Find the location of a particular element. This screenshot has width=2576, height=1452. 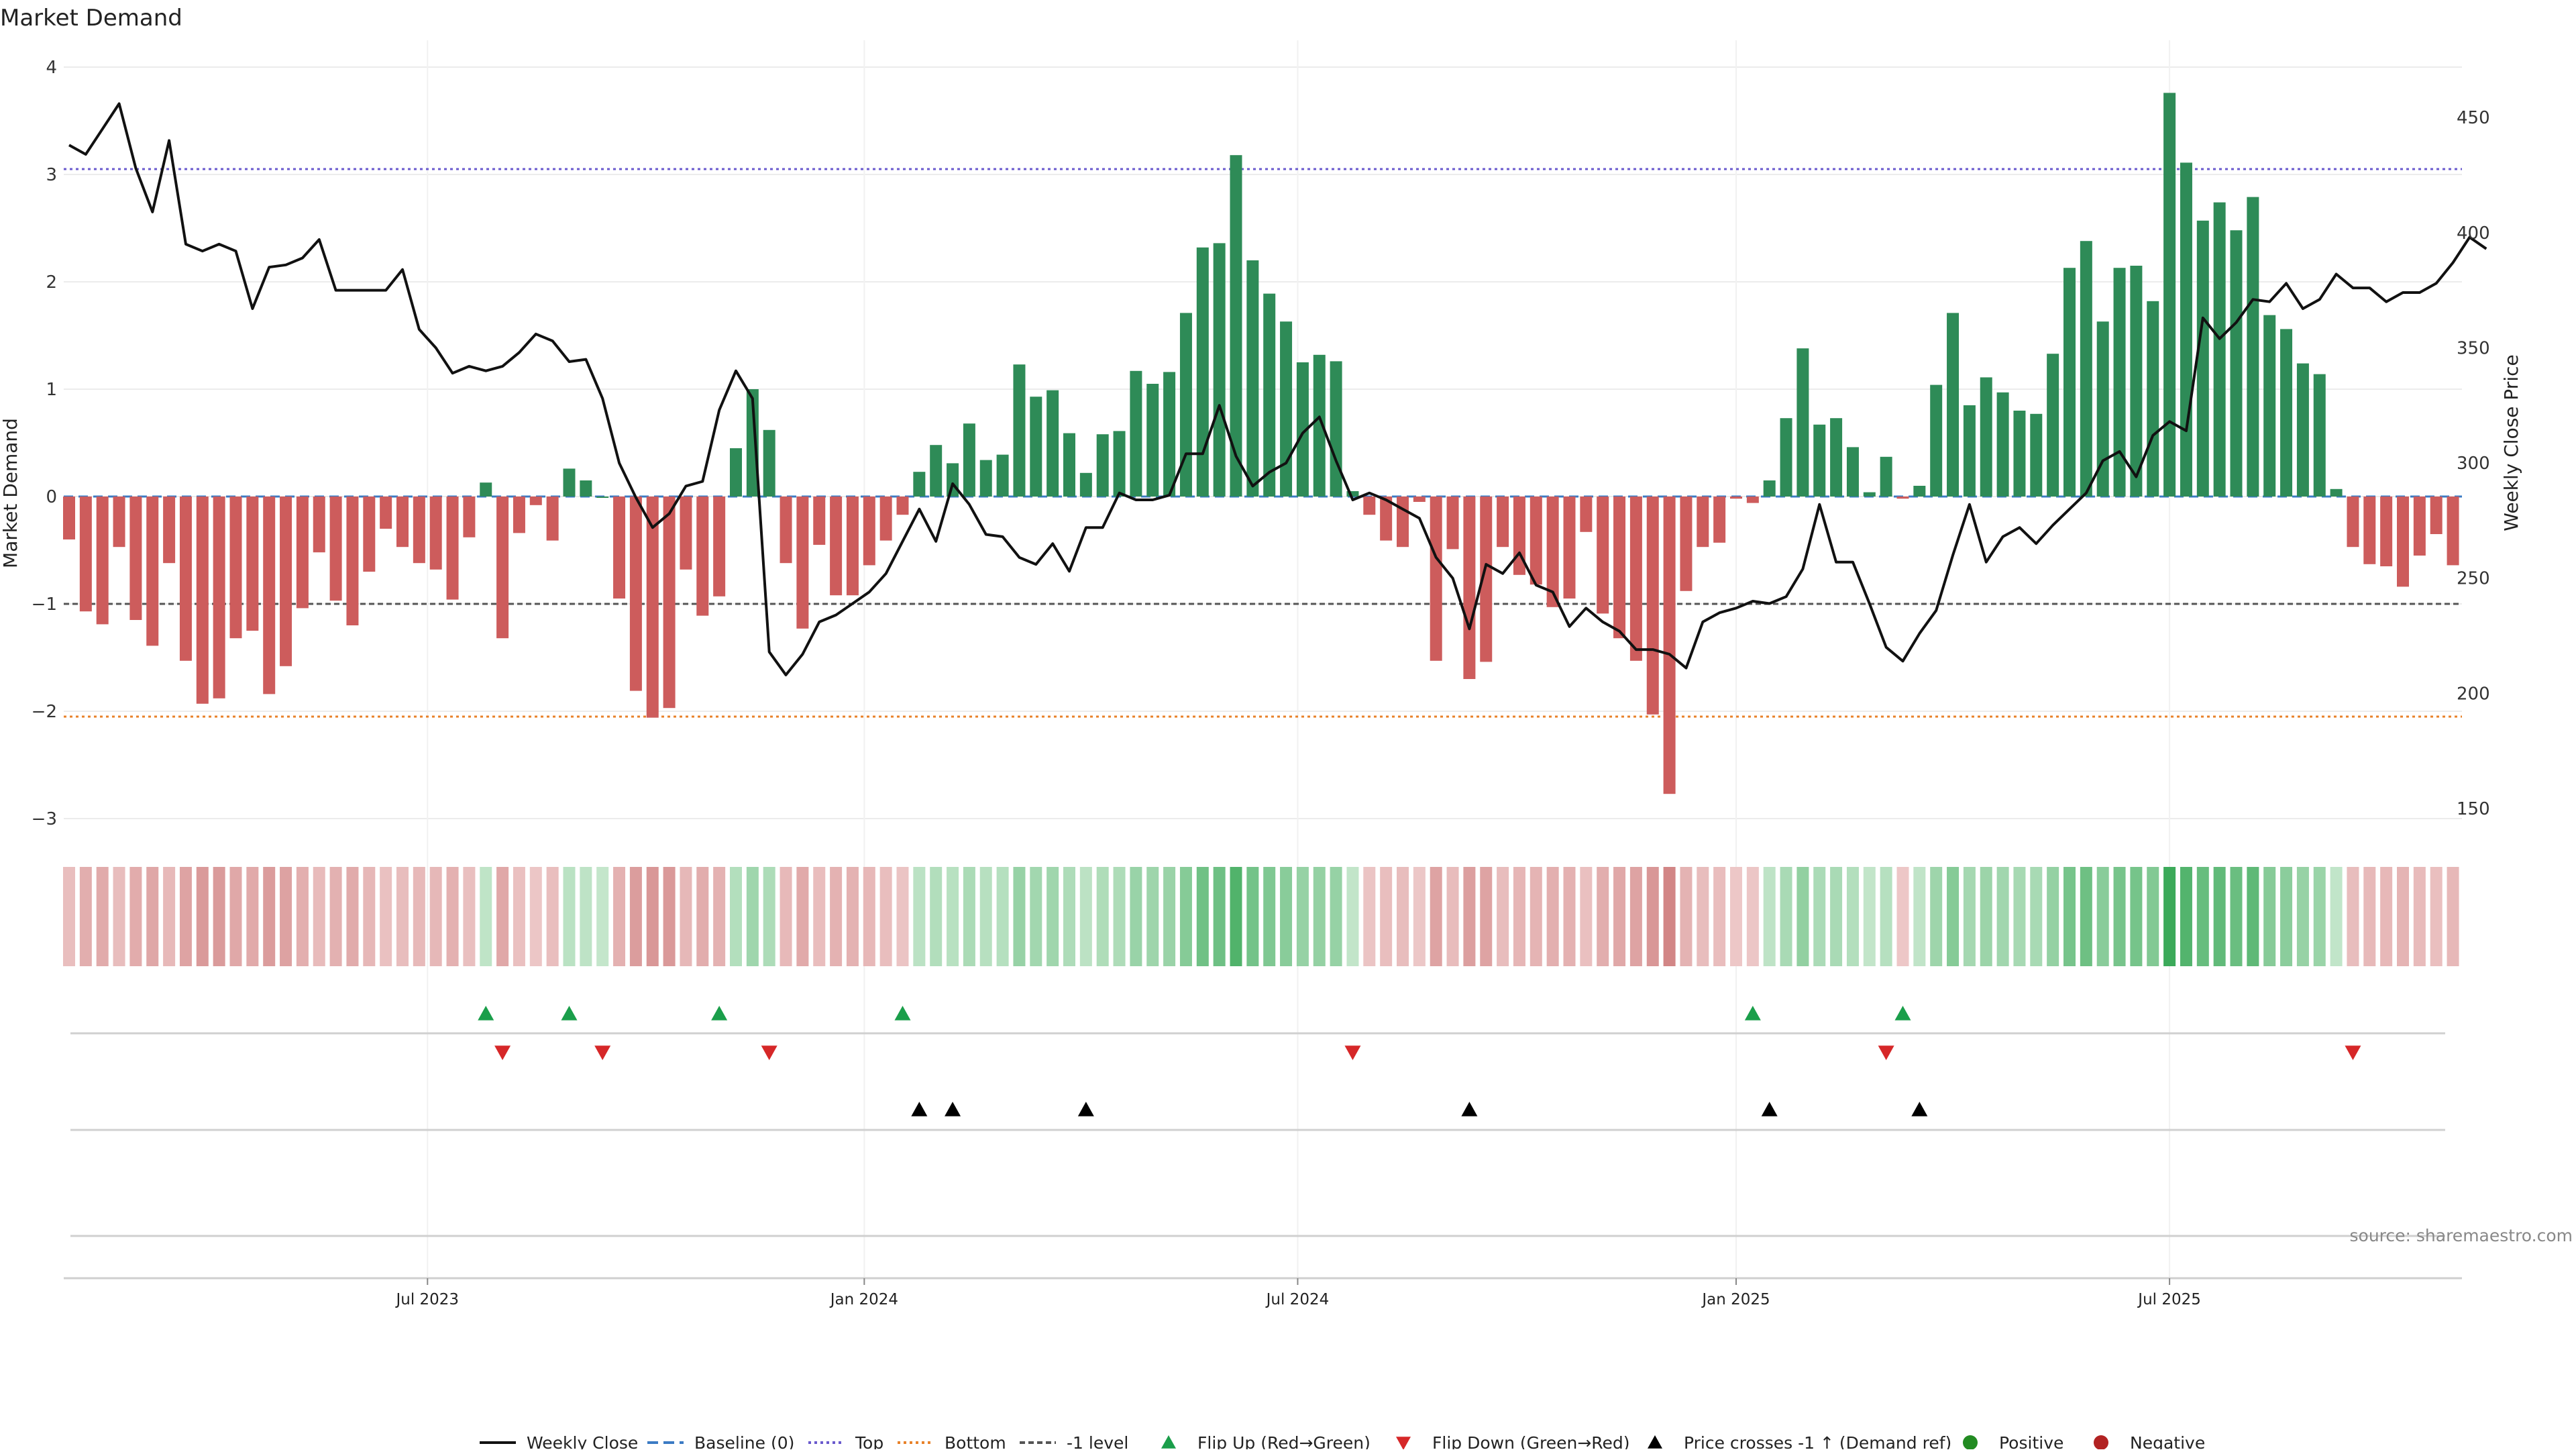

legend-label: Top is located at coordinates (869, 1441).